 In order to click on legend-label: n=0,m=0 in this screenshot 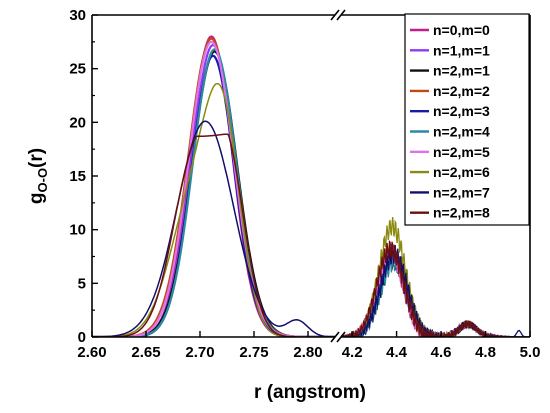, I will do `click(461, 30)`.